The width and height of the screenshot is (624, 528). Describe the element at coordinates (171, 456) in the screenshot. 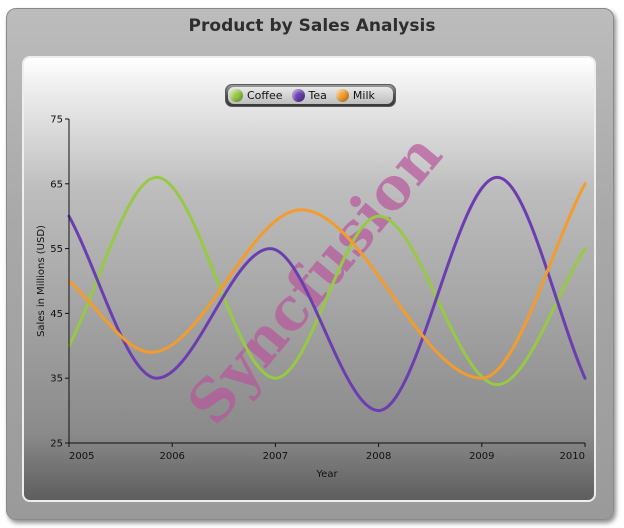

I see `x-tick-label: 2006` at that location.